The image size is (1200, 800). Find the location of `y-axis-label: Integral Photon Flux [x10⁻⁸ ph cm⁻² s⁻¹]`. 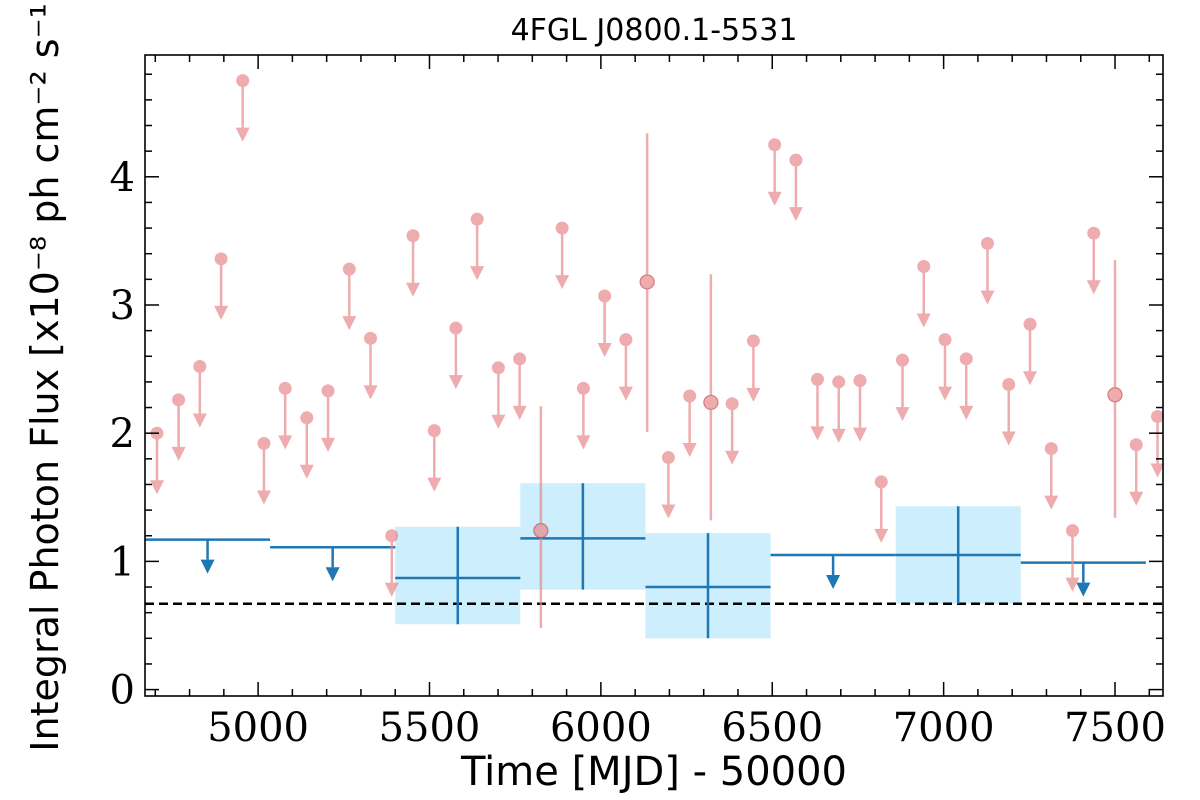

y-axis-label: Integral Photon Flux [x10⁻⁸ ph cm⁻² s⁻¹] is located at coordinates (45, 376).